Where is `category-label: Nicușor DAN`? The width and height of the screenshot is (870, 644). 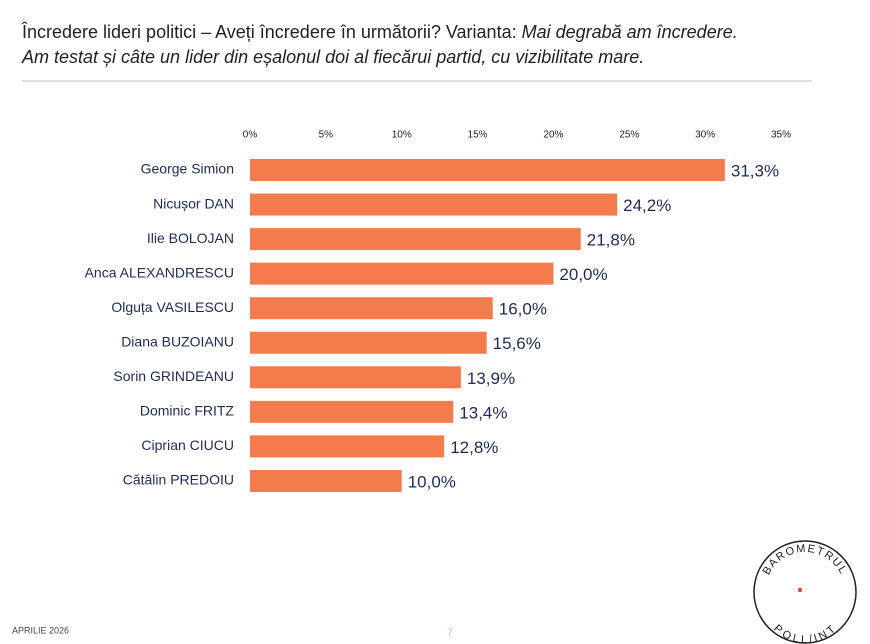 category-label: Nicușor DAN is located at coordinates (193, 203).